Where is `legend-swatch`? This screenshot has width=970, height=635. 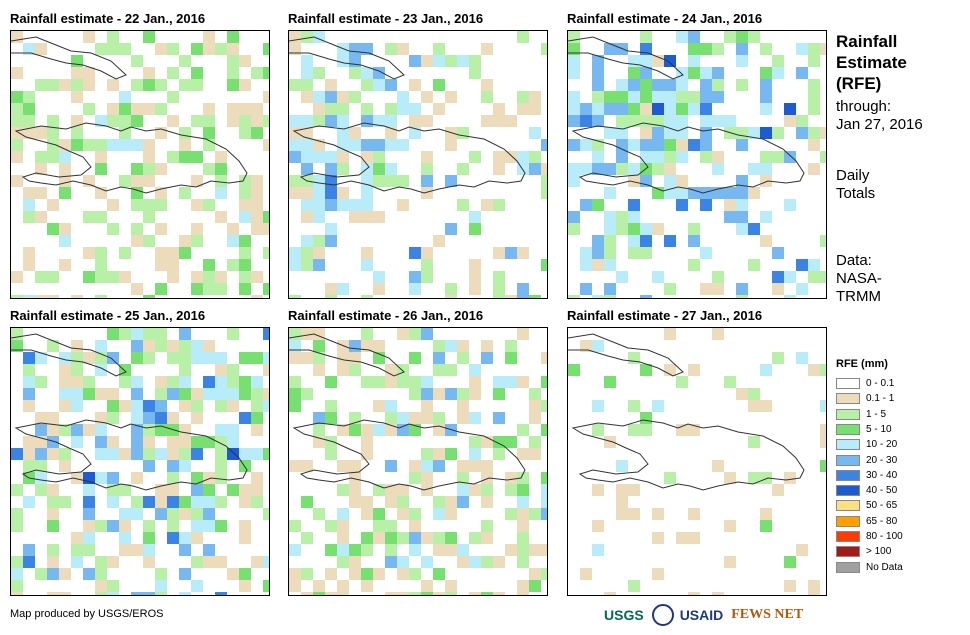 legend-swatch is located at coordinates (848, 552).